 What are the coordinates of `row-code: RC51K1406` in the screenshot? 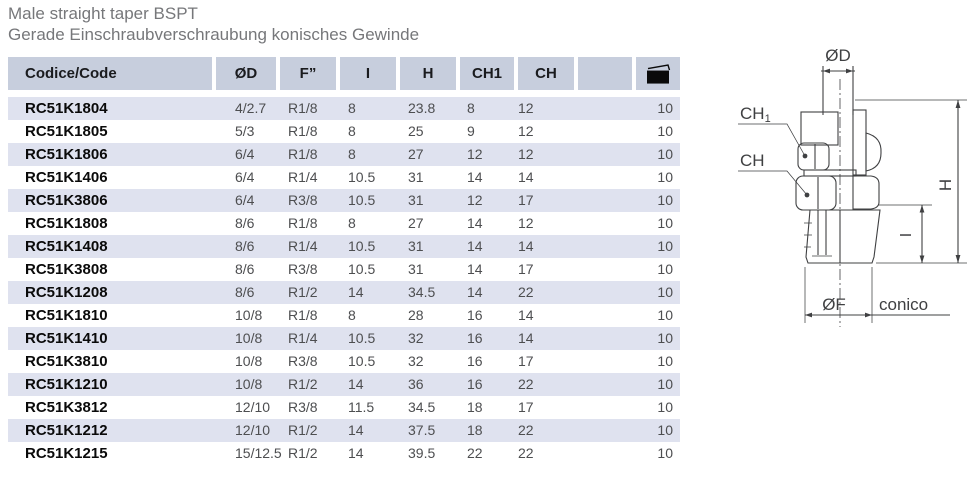 It's located at (66, 177).